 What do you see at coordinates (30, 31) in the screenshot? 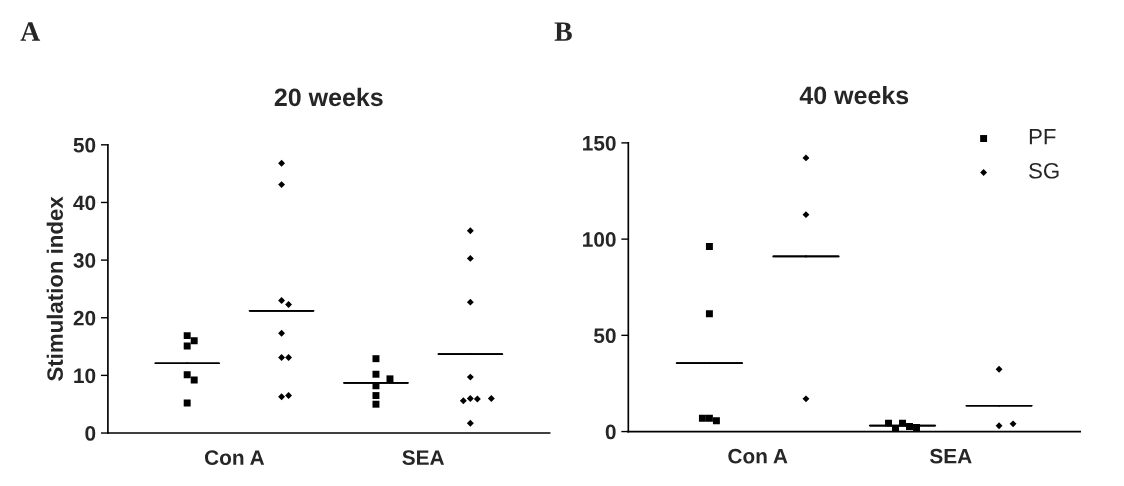
I see `text: A` at bounding box center [30, 31].